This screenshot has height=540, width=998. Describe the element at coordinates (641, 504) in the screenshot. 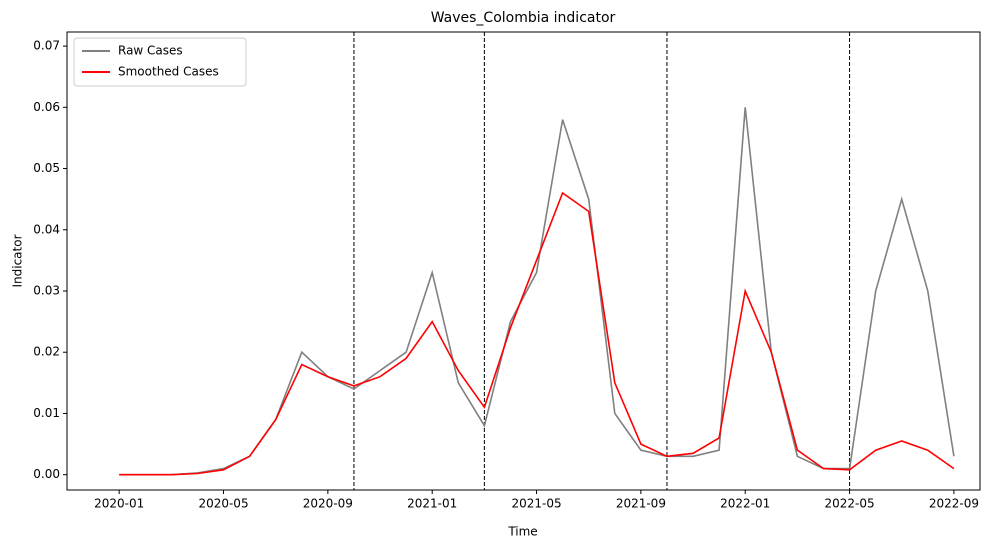

I see `x-tick-label: 2021-09` at that location.